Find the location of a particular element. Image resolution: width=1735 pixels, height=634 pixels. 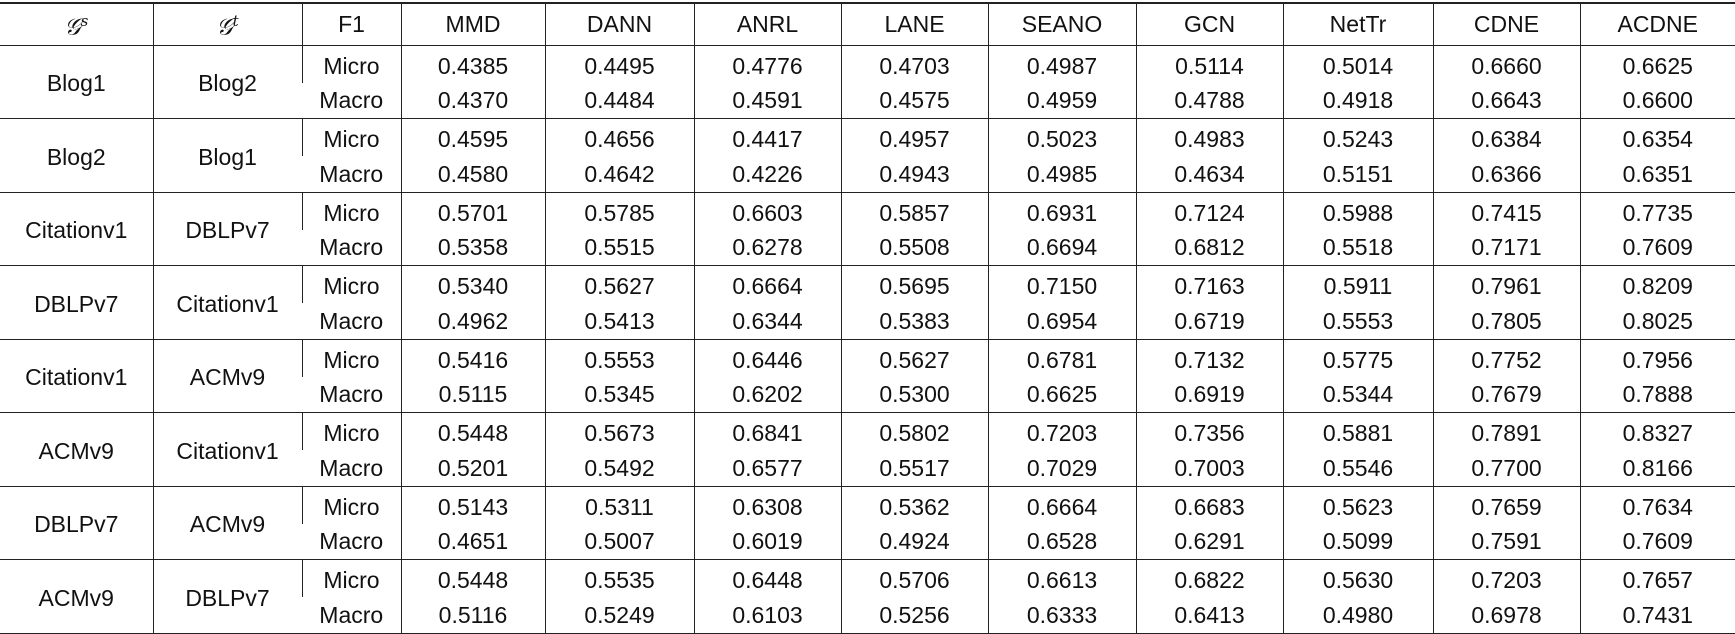

value-cell: 0.5517 is located at coordinates (914, 468).